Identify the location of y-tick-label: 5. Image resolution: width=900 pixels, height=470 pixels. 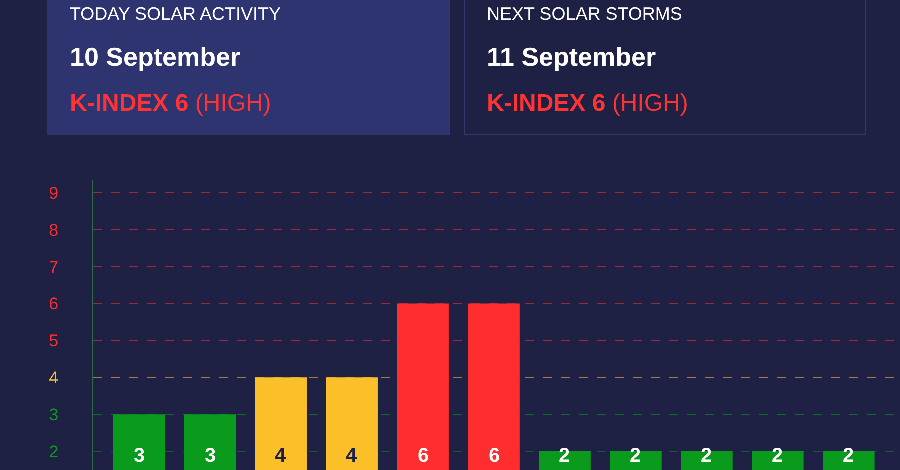
(54, 341).